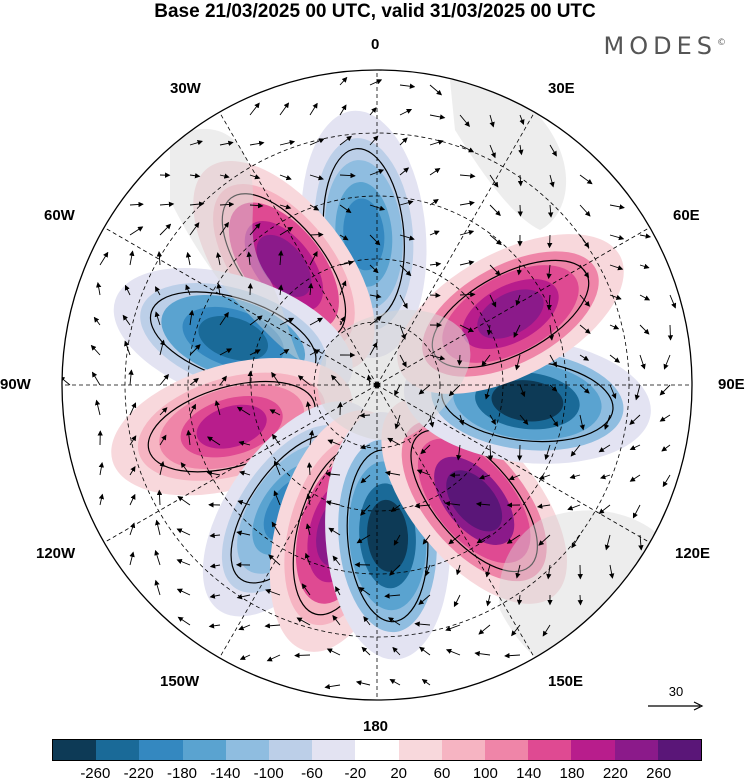 The image size is (750, 783). Describe the element at coordinates (561, 88) in the screenshot. I see `lon-label-30e: 30E` at that location.